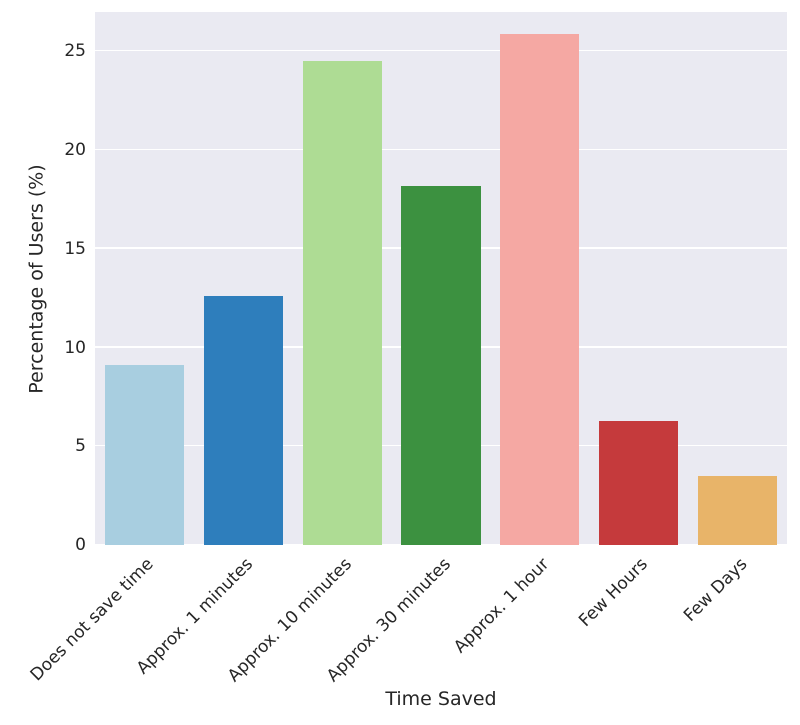  Describe the element at coordinates (738, 510) in the screenshot. I see `bar-few-days` at that location.